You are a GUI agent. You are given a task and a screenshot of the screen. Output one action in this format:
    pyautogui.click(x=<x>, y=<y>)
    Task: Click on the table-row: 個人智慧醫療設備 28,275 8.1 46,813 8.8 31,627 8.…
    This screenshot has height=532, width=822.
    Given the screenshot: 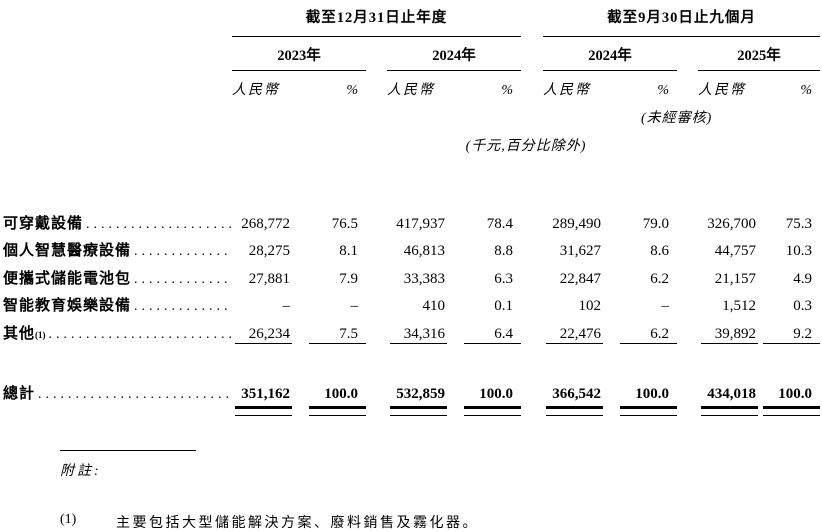 What is the action you would take?
    pyautogui.click(x=411, y=247)
    